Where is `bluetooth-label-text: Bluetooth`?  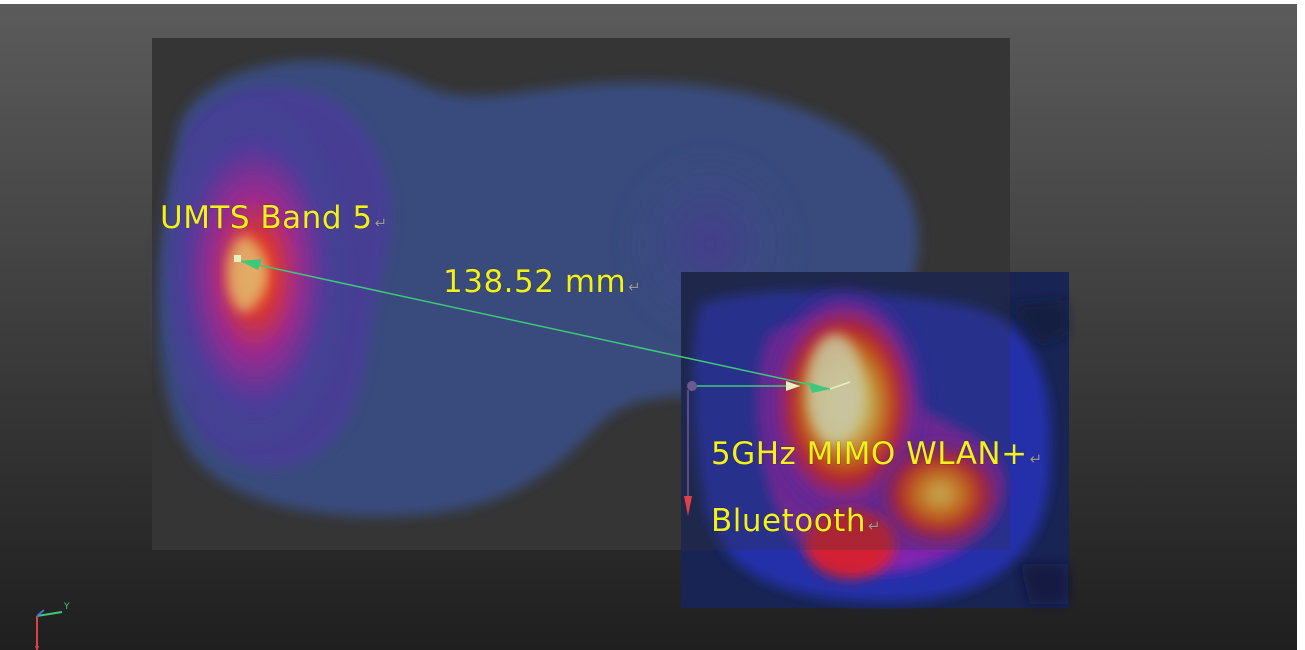
bluetooth-label-text: Bluetooth is located at coordinates (788, 521).